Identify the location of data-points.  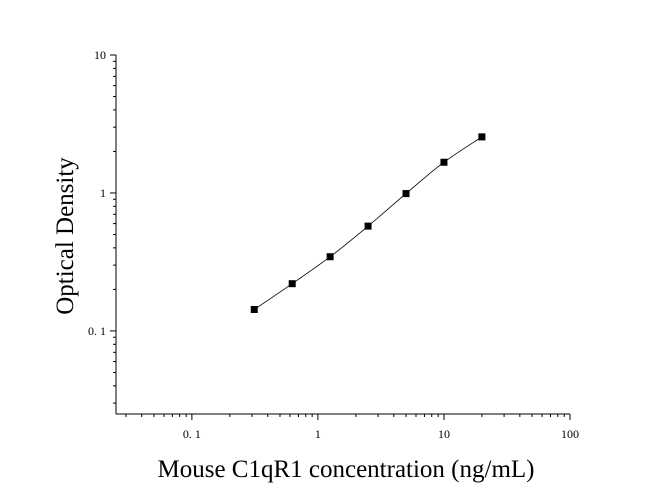
(368, 223).